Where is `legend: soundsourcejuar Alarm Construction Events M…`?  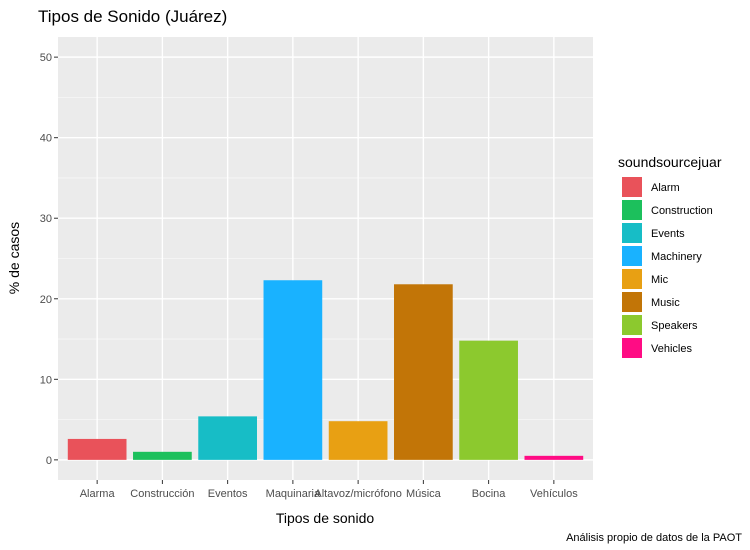
legend: soundsourcejuar Alarm Construction Events M… is located at coordinates (670, 256).